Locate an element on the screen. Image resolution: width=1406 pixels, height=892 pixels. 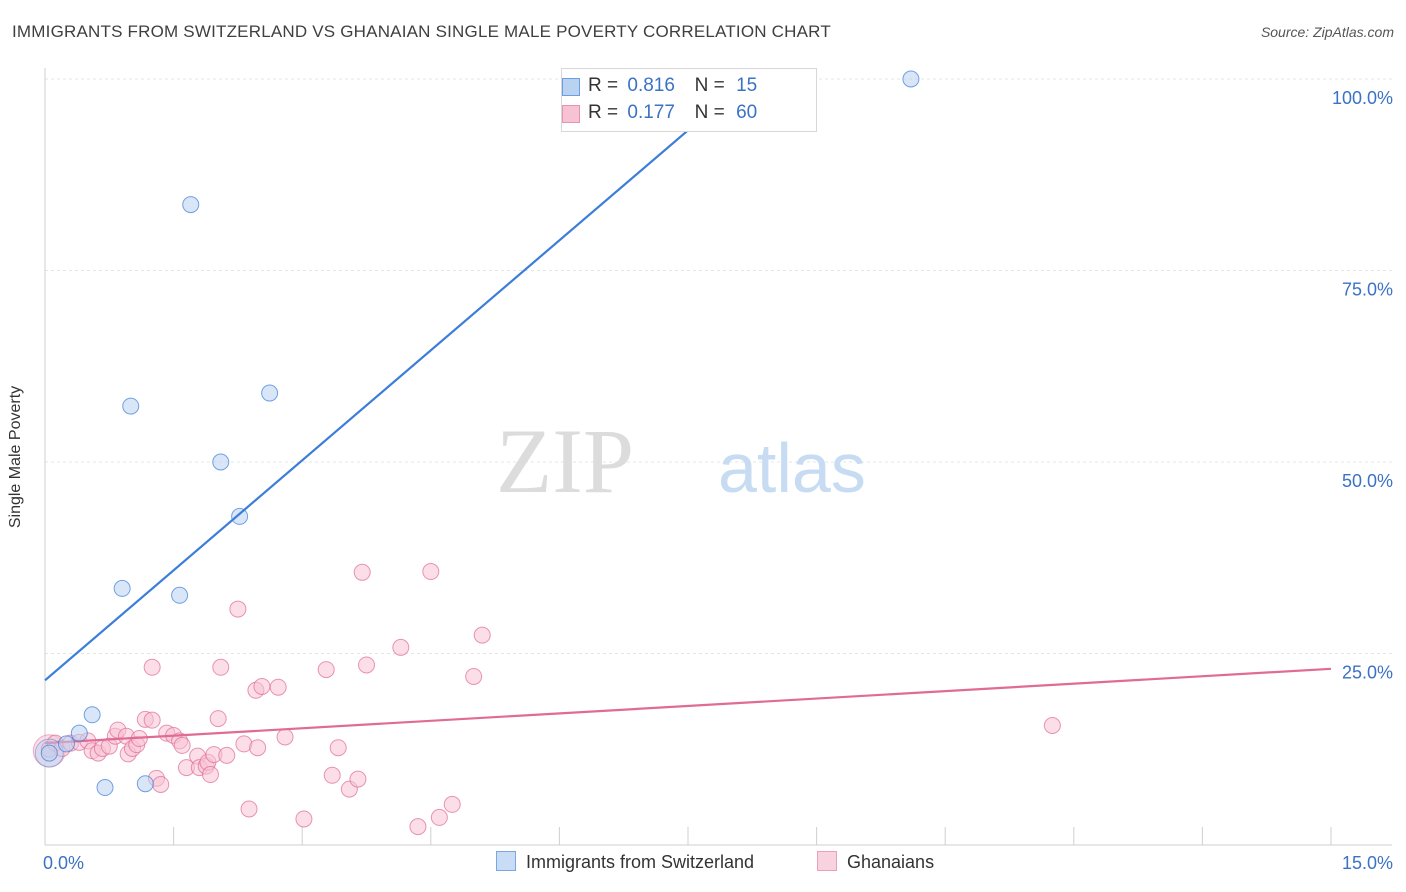
bottom-legend-label-switzerland: Immigrants from Switzerland is located at coordinates (640, 862).